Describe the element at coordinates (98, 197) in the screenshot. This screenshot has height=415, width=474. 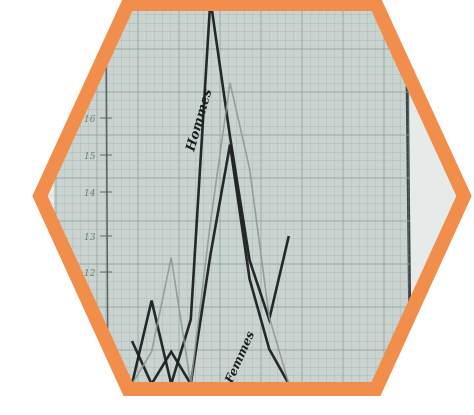
I see `y-axis-ticks: 16 15 14 13 12` at that location.